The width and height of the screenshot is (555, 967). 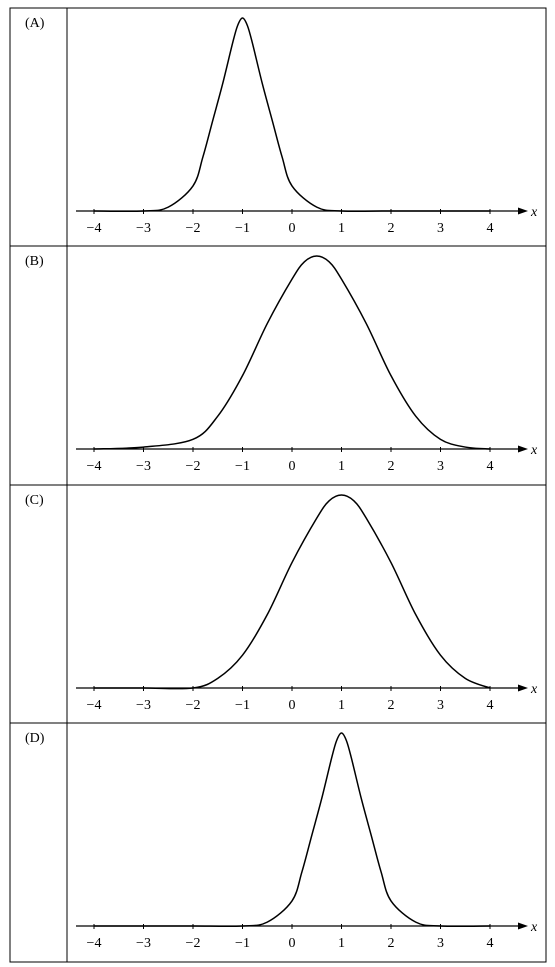 What do you see at coordinates (35, 738) in the screenshot?
I see `option-label-d: (D)` at bounding box center [35, 738].